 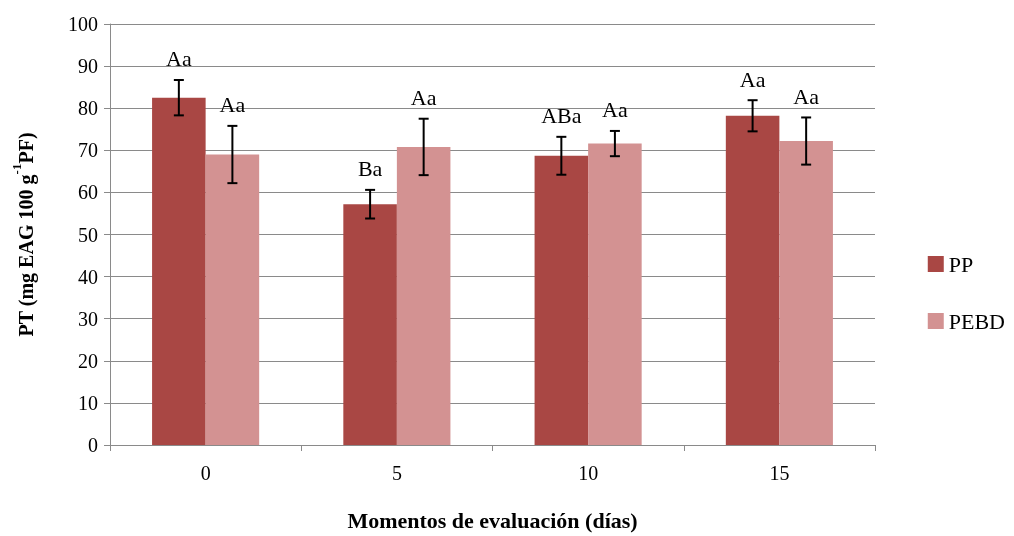 What do you see at coordinates (23, 234) in the screenshot?
I see `y-axis-title: PT (mg EAG 100 g-1PF)` at bounding box center [23, 234].